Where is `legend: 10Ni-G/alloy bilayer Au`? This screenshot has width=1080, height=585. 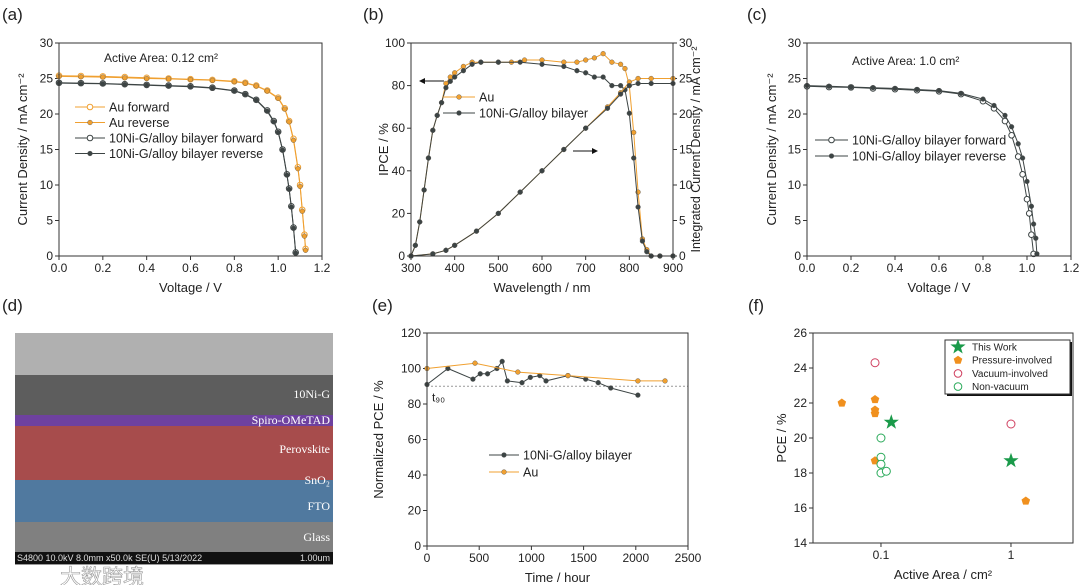
legend: 10Ni-G/alloy bilayer Au is located at coordinates (560, 464).